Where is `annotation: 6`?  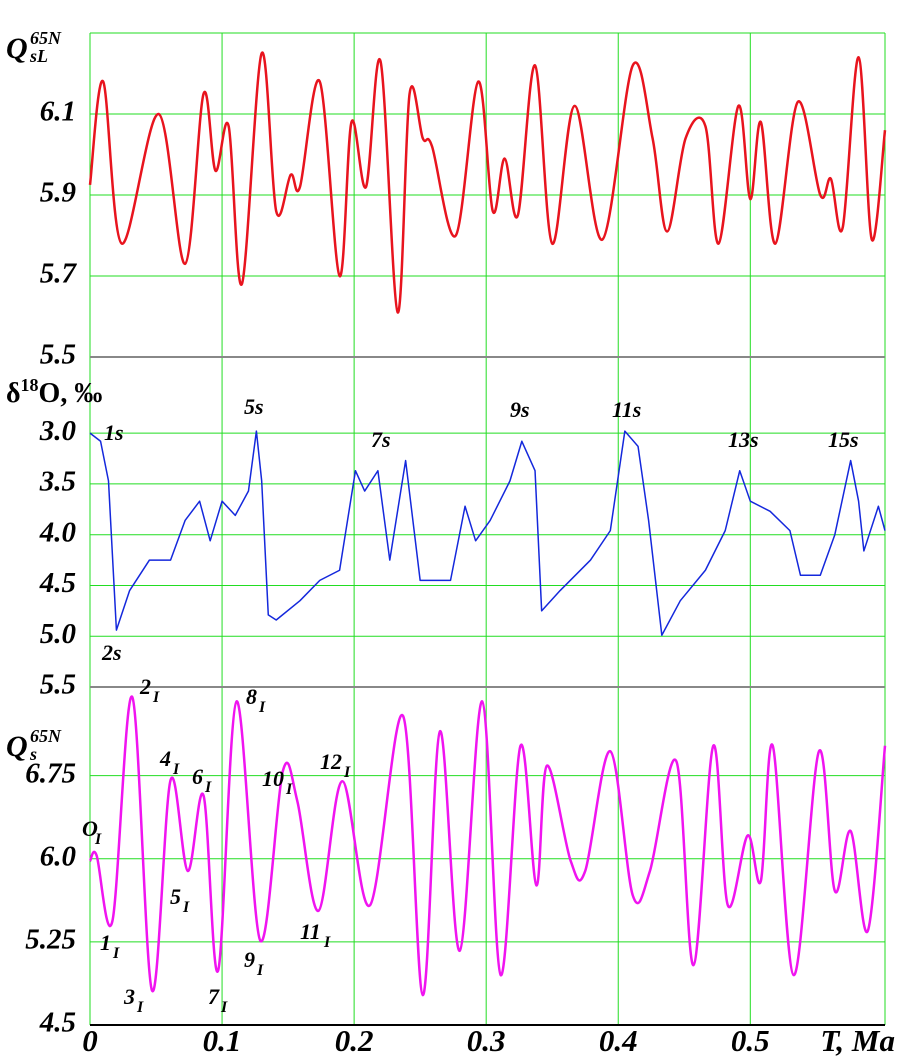
annotation: 6 is located at coordinates (197, 776).